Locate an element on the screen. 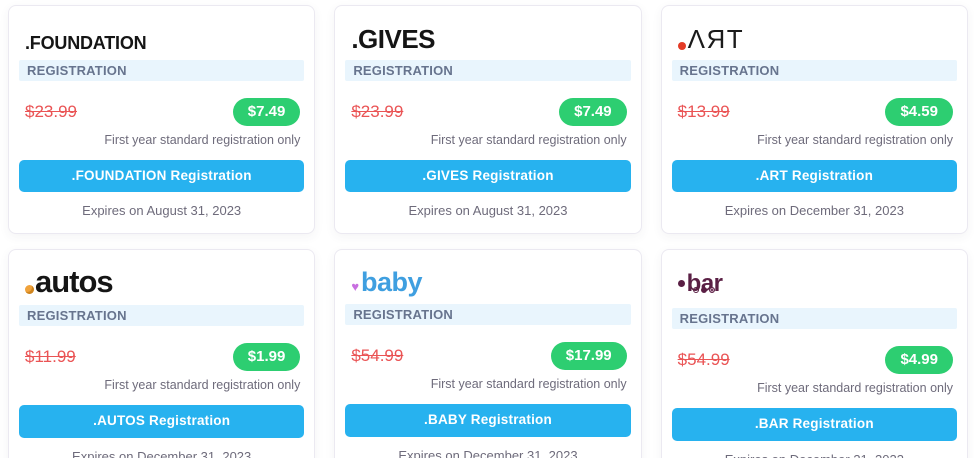  registration-button: .ART Registration is located at coordinates (814, 176).